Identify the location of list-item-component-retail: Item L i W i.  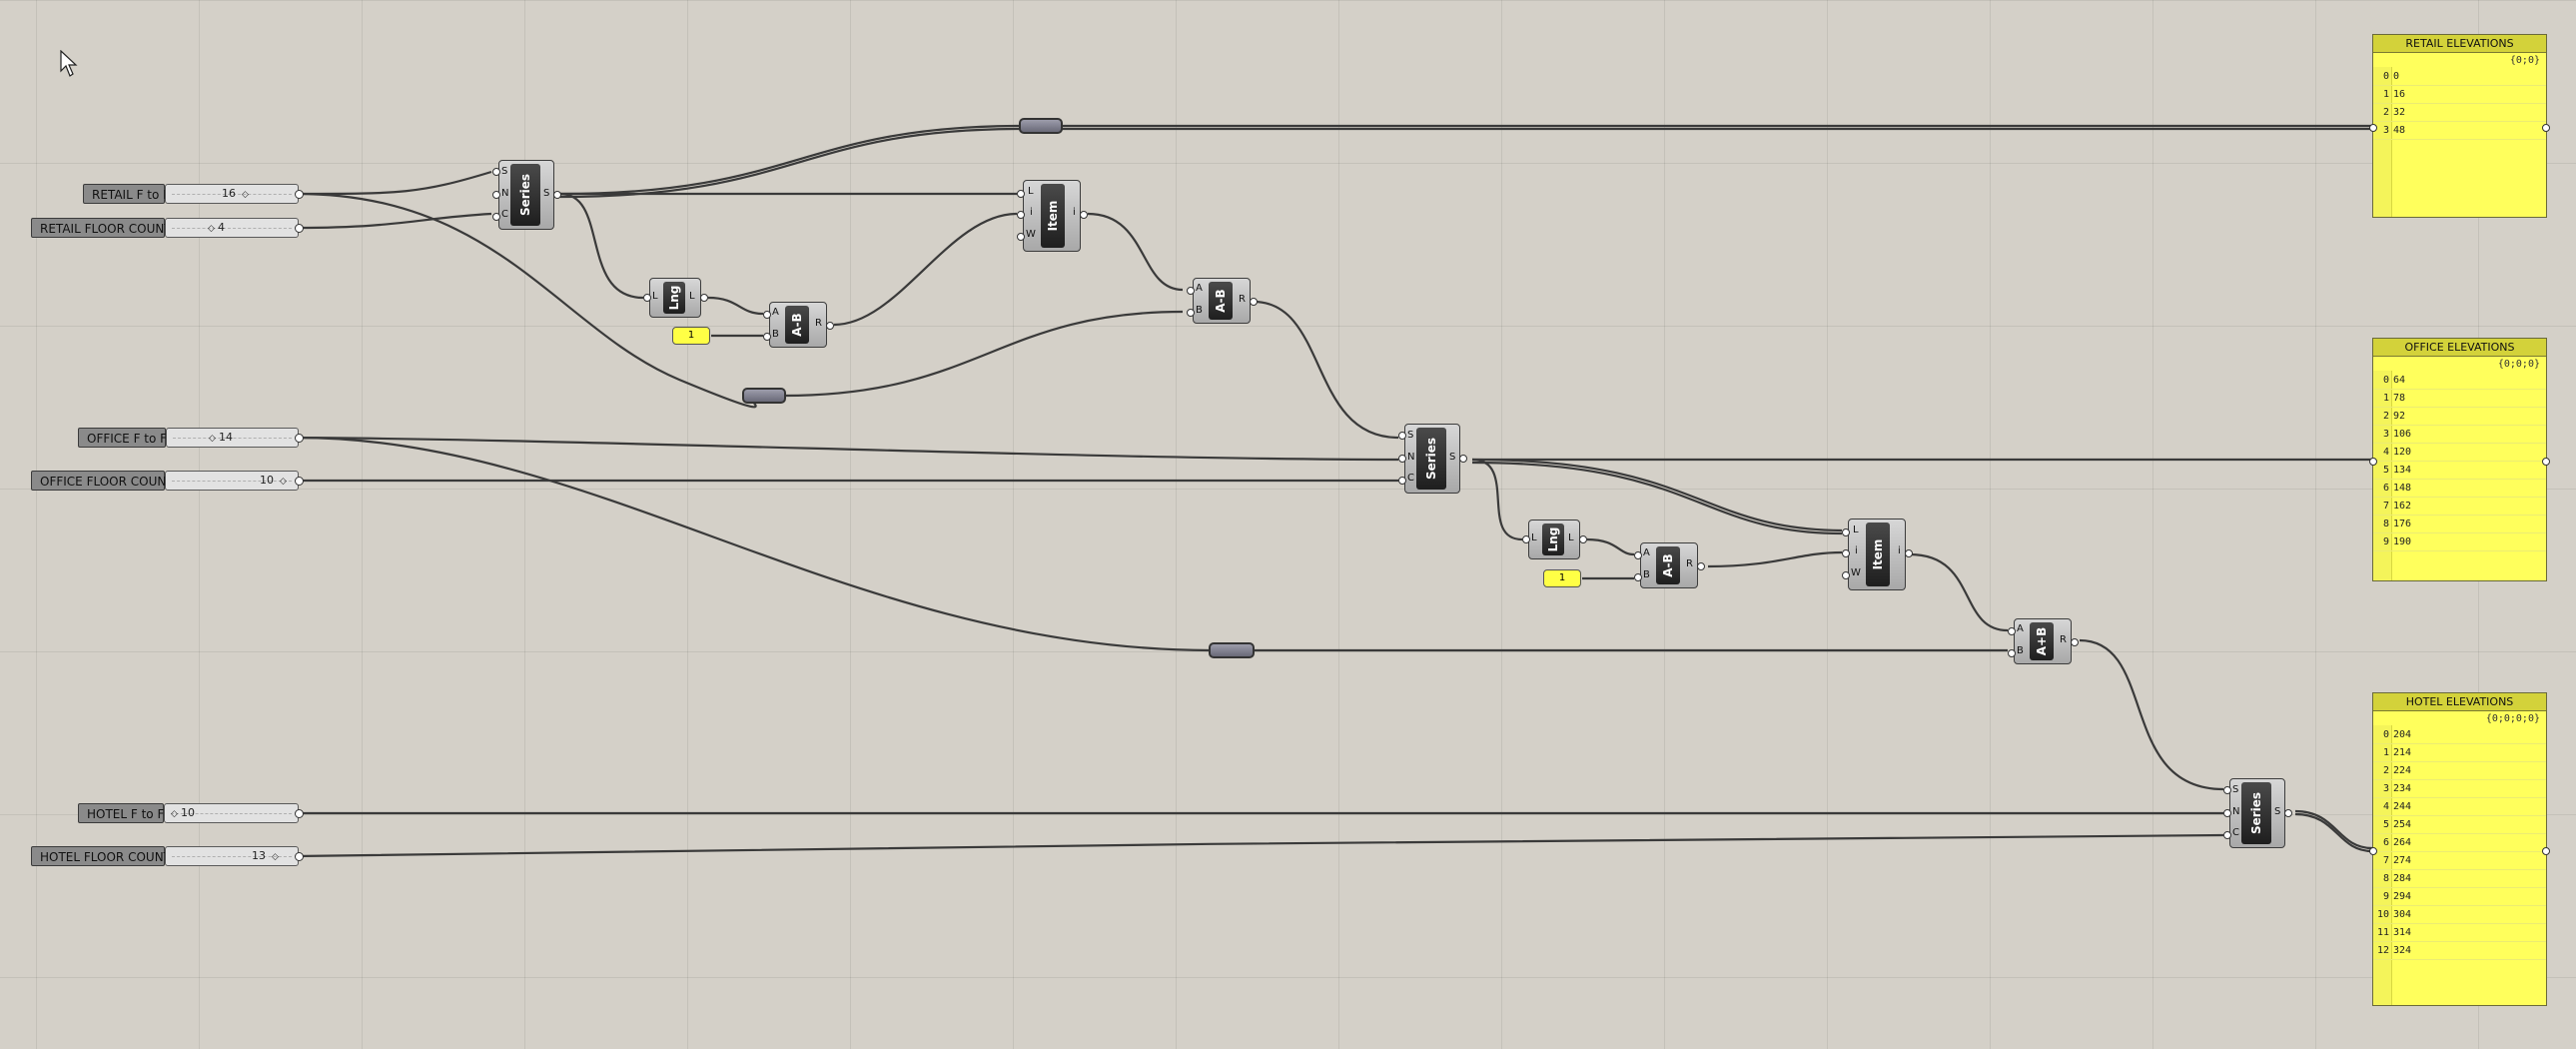
(1052, 216).